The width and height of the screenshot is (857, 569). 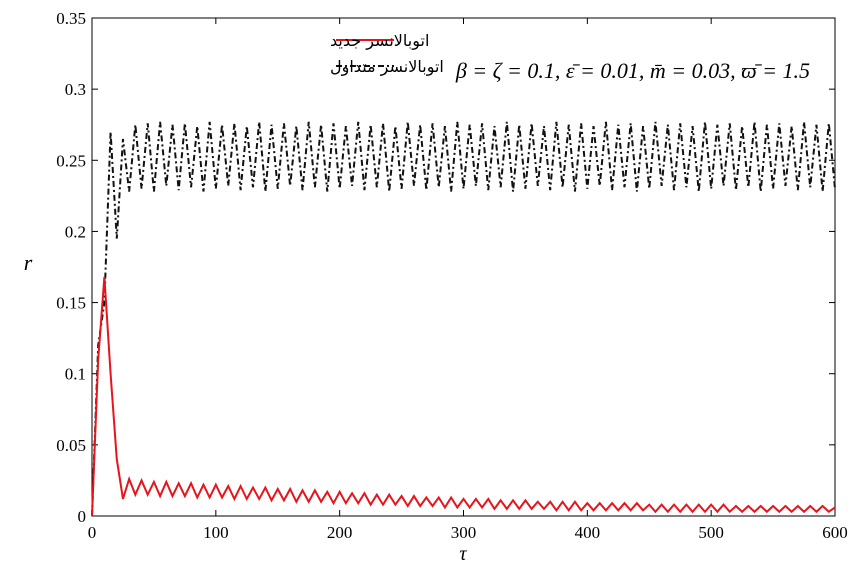 What do you see at coordinates (82, 516) in the screenshot?
I see `y-tick-label: 0` at bounding box center [82, 516].